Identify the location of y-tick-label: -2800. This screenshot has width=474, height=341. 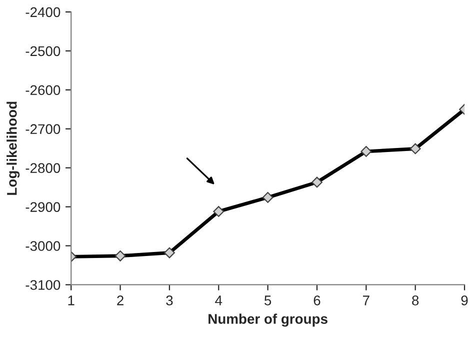
(43, 168).